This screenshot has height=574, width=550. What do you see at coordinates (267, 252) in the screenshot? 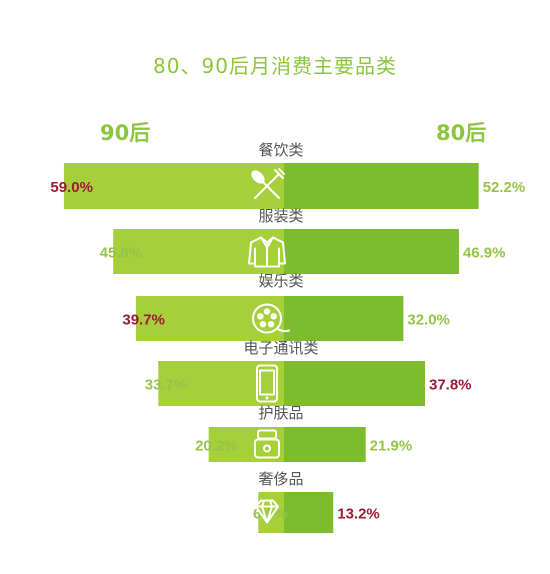
I see `shirt-icon` at bounding box center [267, 252].